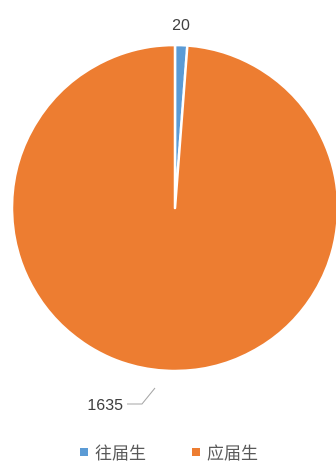 This screenshot has height=465, width=336. Describe the element at coordinates (169, 454) in the screenshot. I see `legend: 往届生 应届生` at that location.